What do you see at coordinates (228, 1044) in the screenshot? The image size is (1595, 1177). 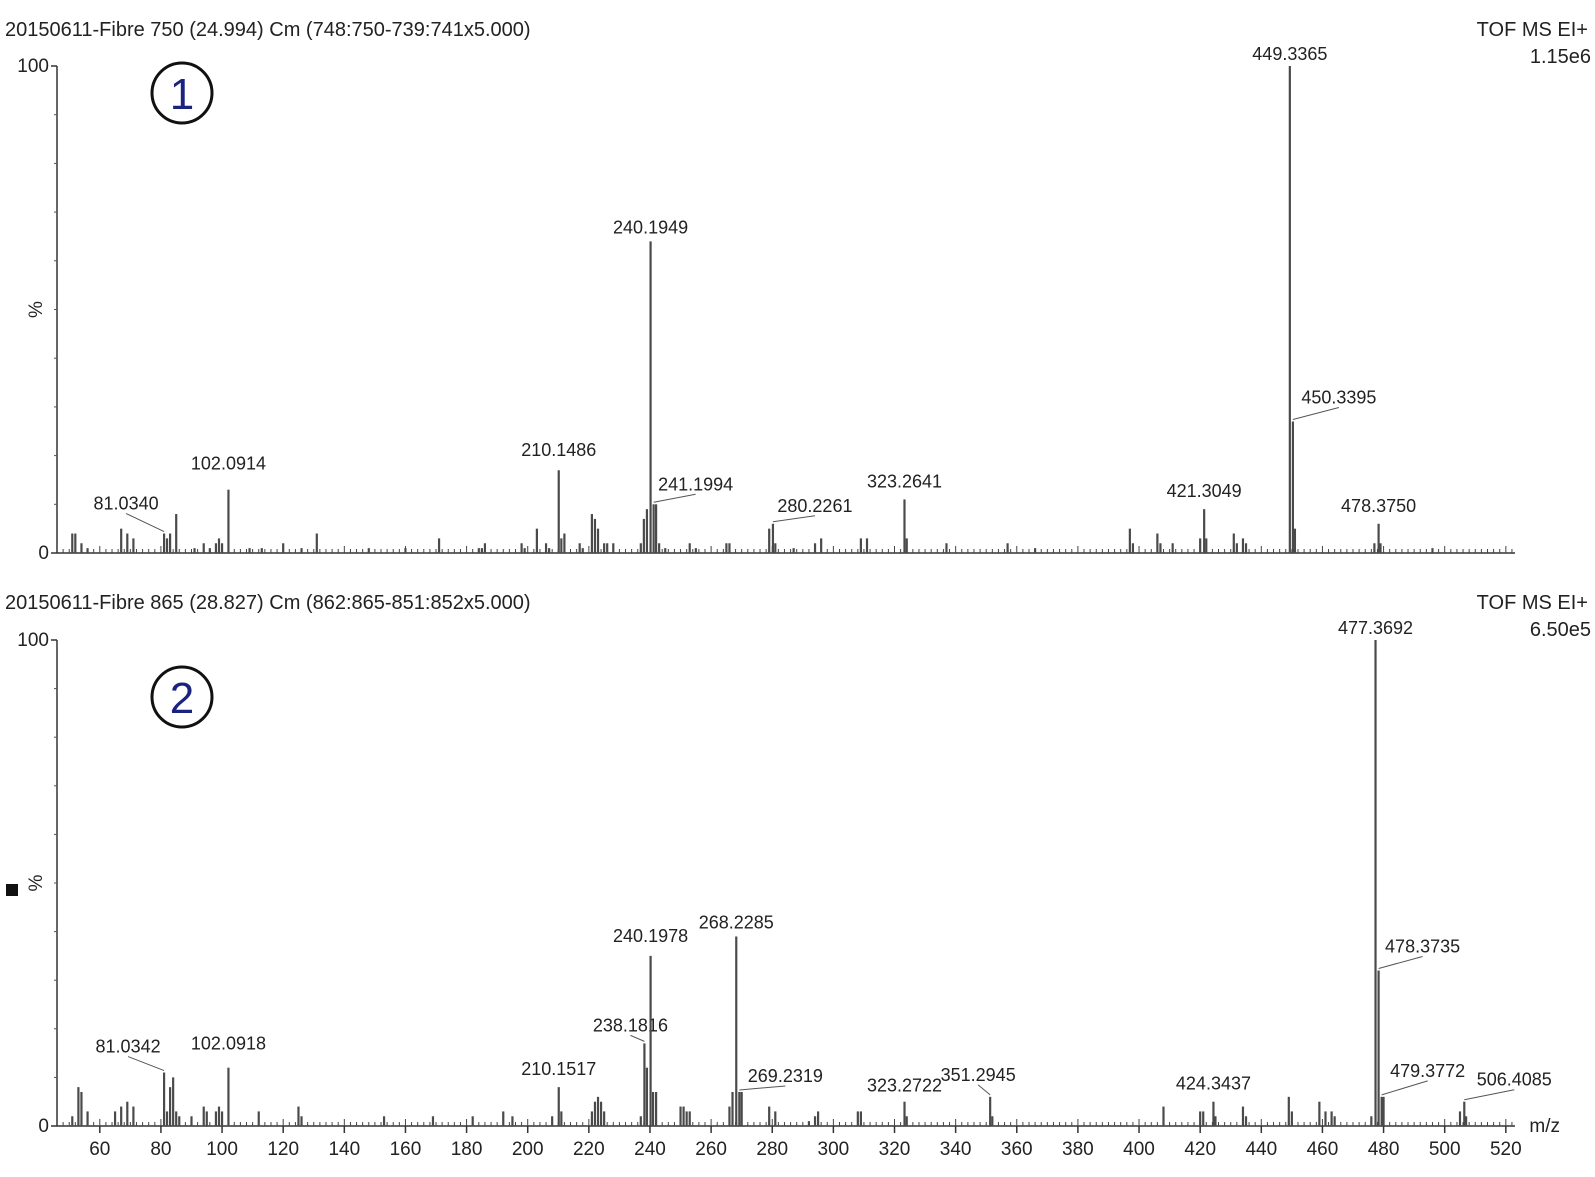 I see `peak-label: 102.0918` at bounding box center [228, 1044].